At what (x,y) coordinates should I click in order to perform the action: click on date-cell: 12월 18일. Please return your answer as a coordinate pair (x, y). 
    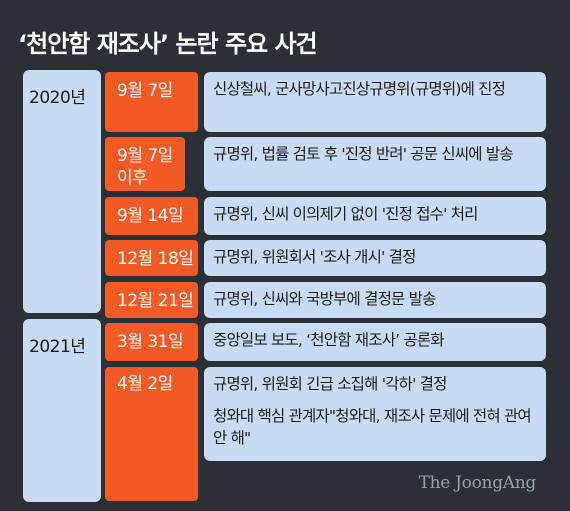
    Looking at the image, I should click on (151, 258).